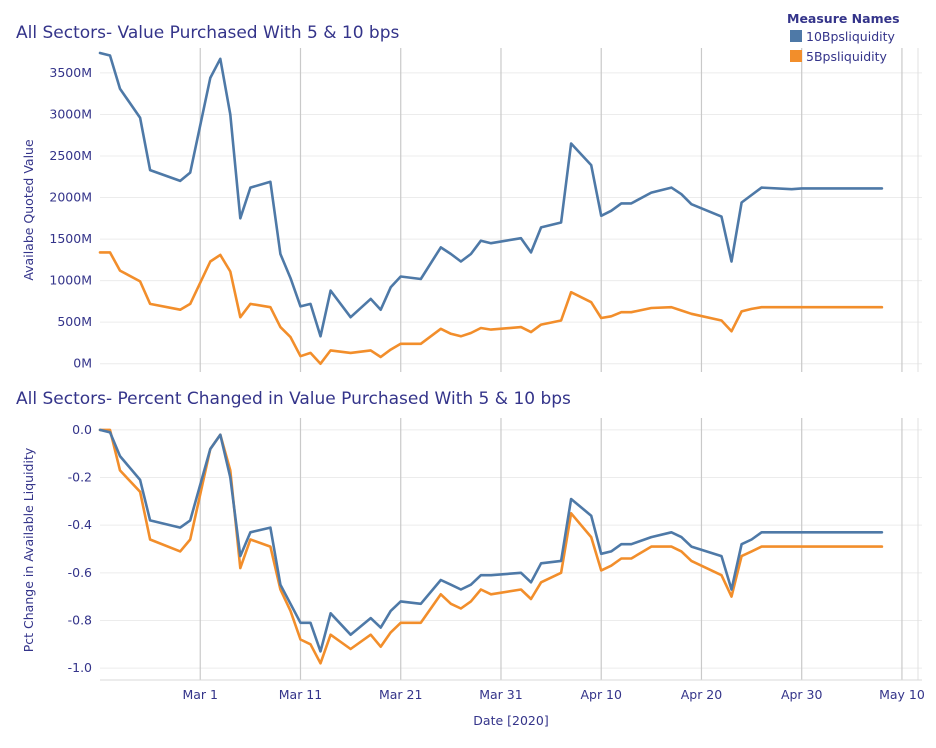  Describe the element at coordinates (70, 72) in the screenshot. I see `y-tick-label: 3500M` at that location.